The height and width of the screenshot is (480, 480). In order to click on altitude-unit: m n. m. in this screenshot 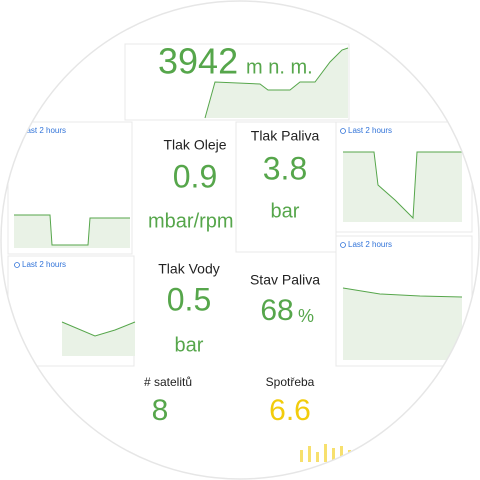, I will do `click(279, 67)`.